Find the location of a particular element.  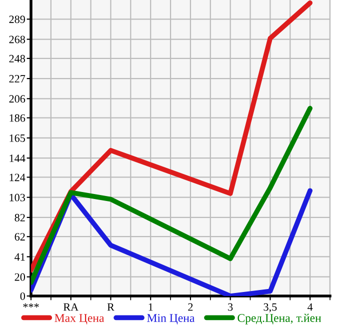

x-tick-label: 2 is located at coordinates (190, 307).